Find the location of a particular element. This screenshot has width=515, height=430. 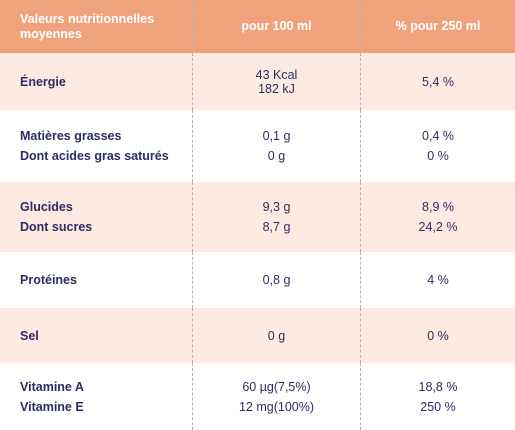

nutrient-label: Dont sucres is located at coordinates (56, 227).